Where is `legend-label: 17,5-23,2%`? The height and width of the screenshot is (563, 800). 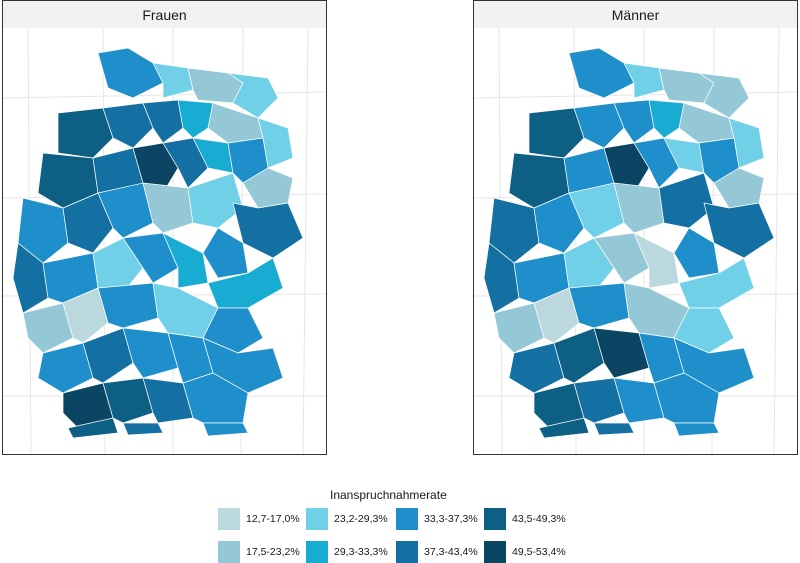 legend-label: 17,5-23,2% is located at coordinates (273, 552).